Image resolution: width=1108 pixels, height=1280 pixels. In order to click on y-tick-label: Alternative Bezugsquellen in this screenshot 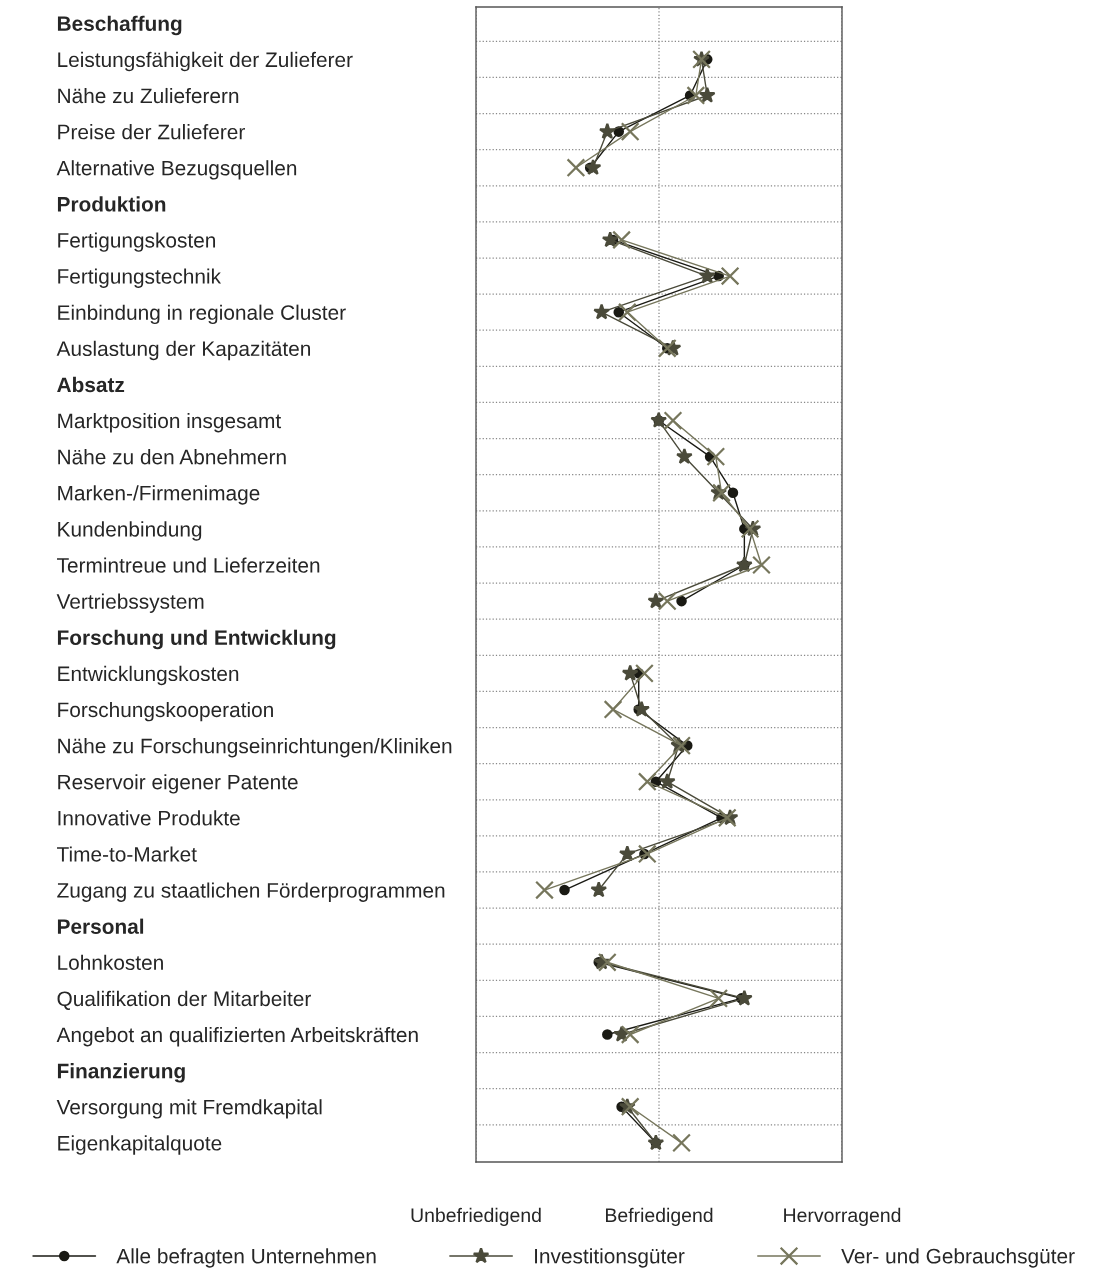, I will do `click(176, 170)`.